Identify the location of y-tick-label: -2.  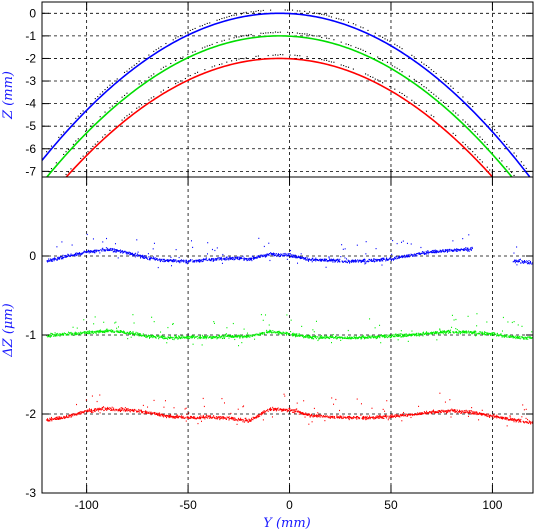
(30, 58).